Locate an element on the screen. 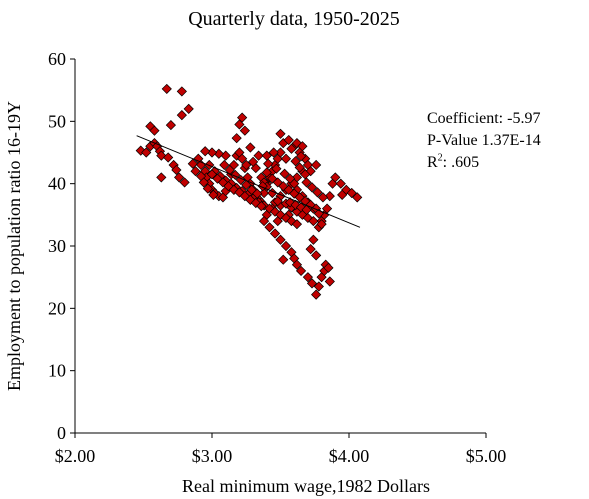 The height and width of the screenshot is (499, 589). r-squared-value: : .605 is located at coordinates (461, 162).